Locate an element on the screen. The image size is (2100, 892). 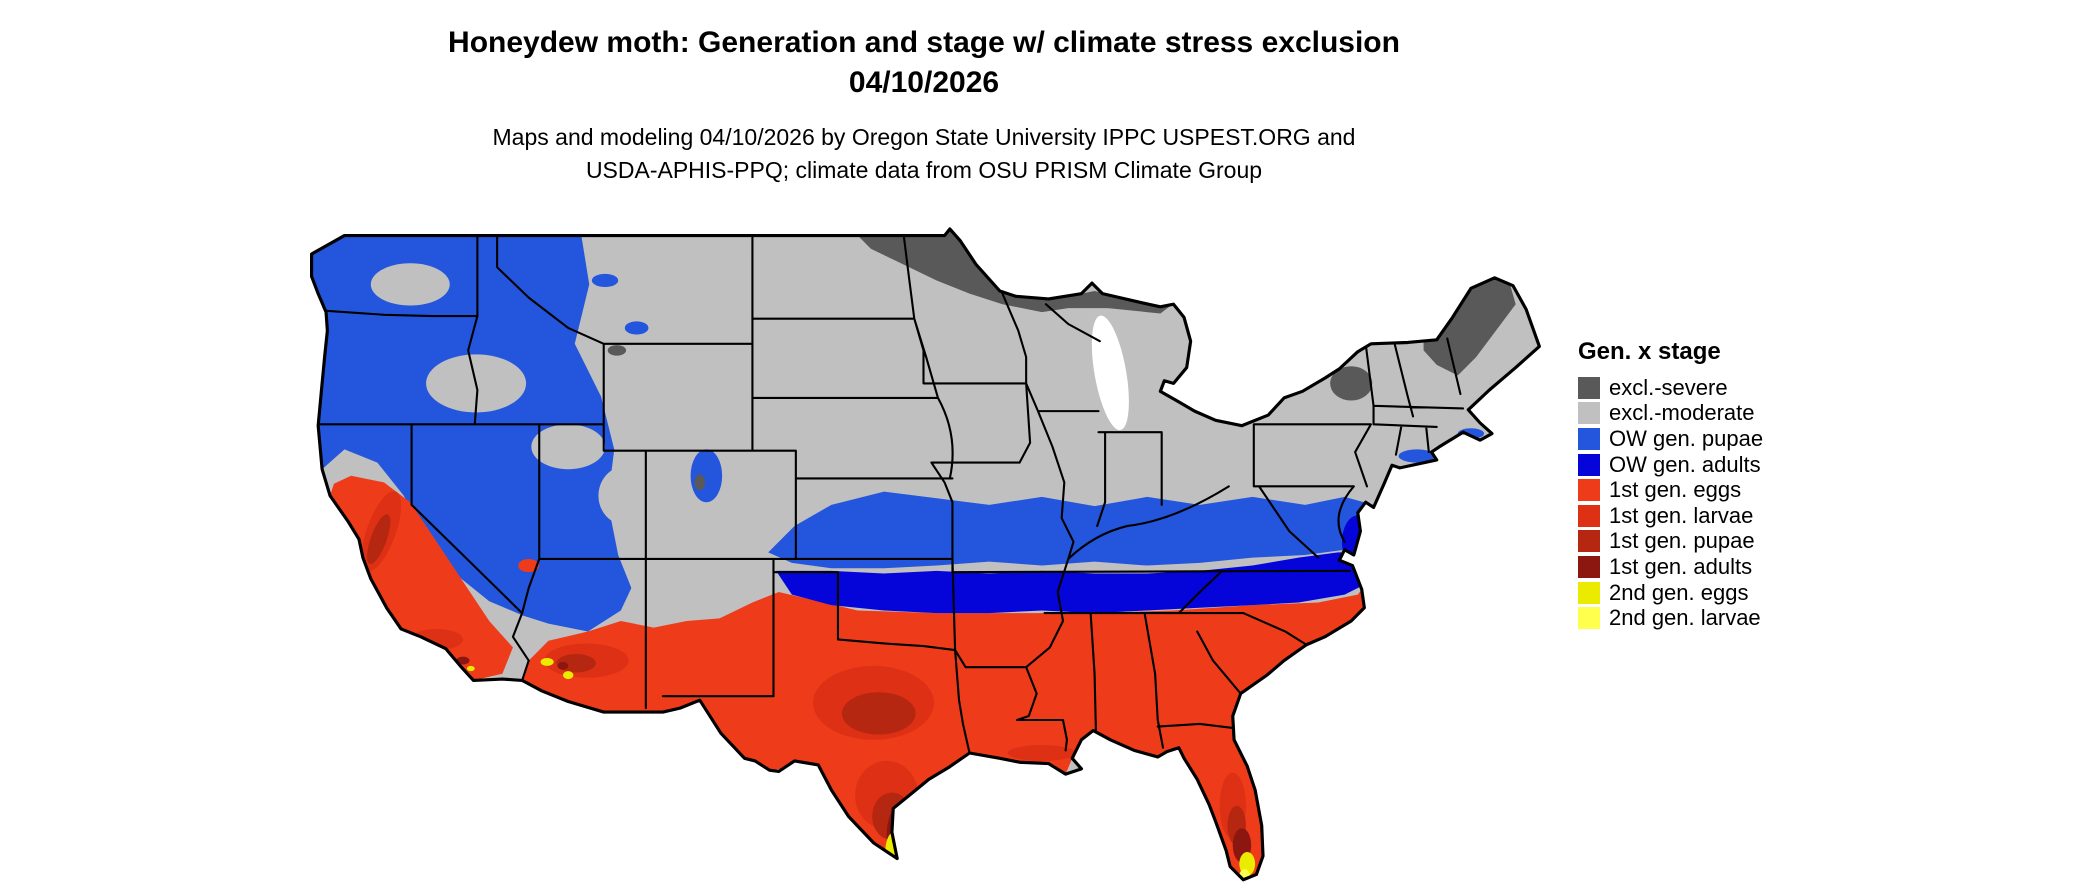
lake-michigan is located at coordinates (1110, 373).